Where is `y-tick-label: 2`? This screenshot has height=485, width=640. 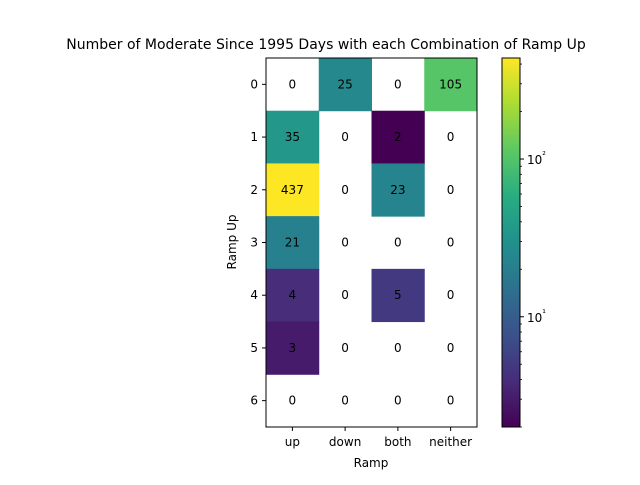 y-tick-label: 2 is located at coordinates (254, 190).